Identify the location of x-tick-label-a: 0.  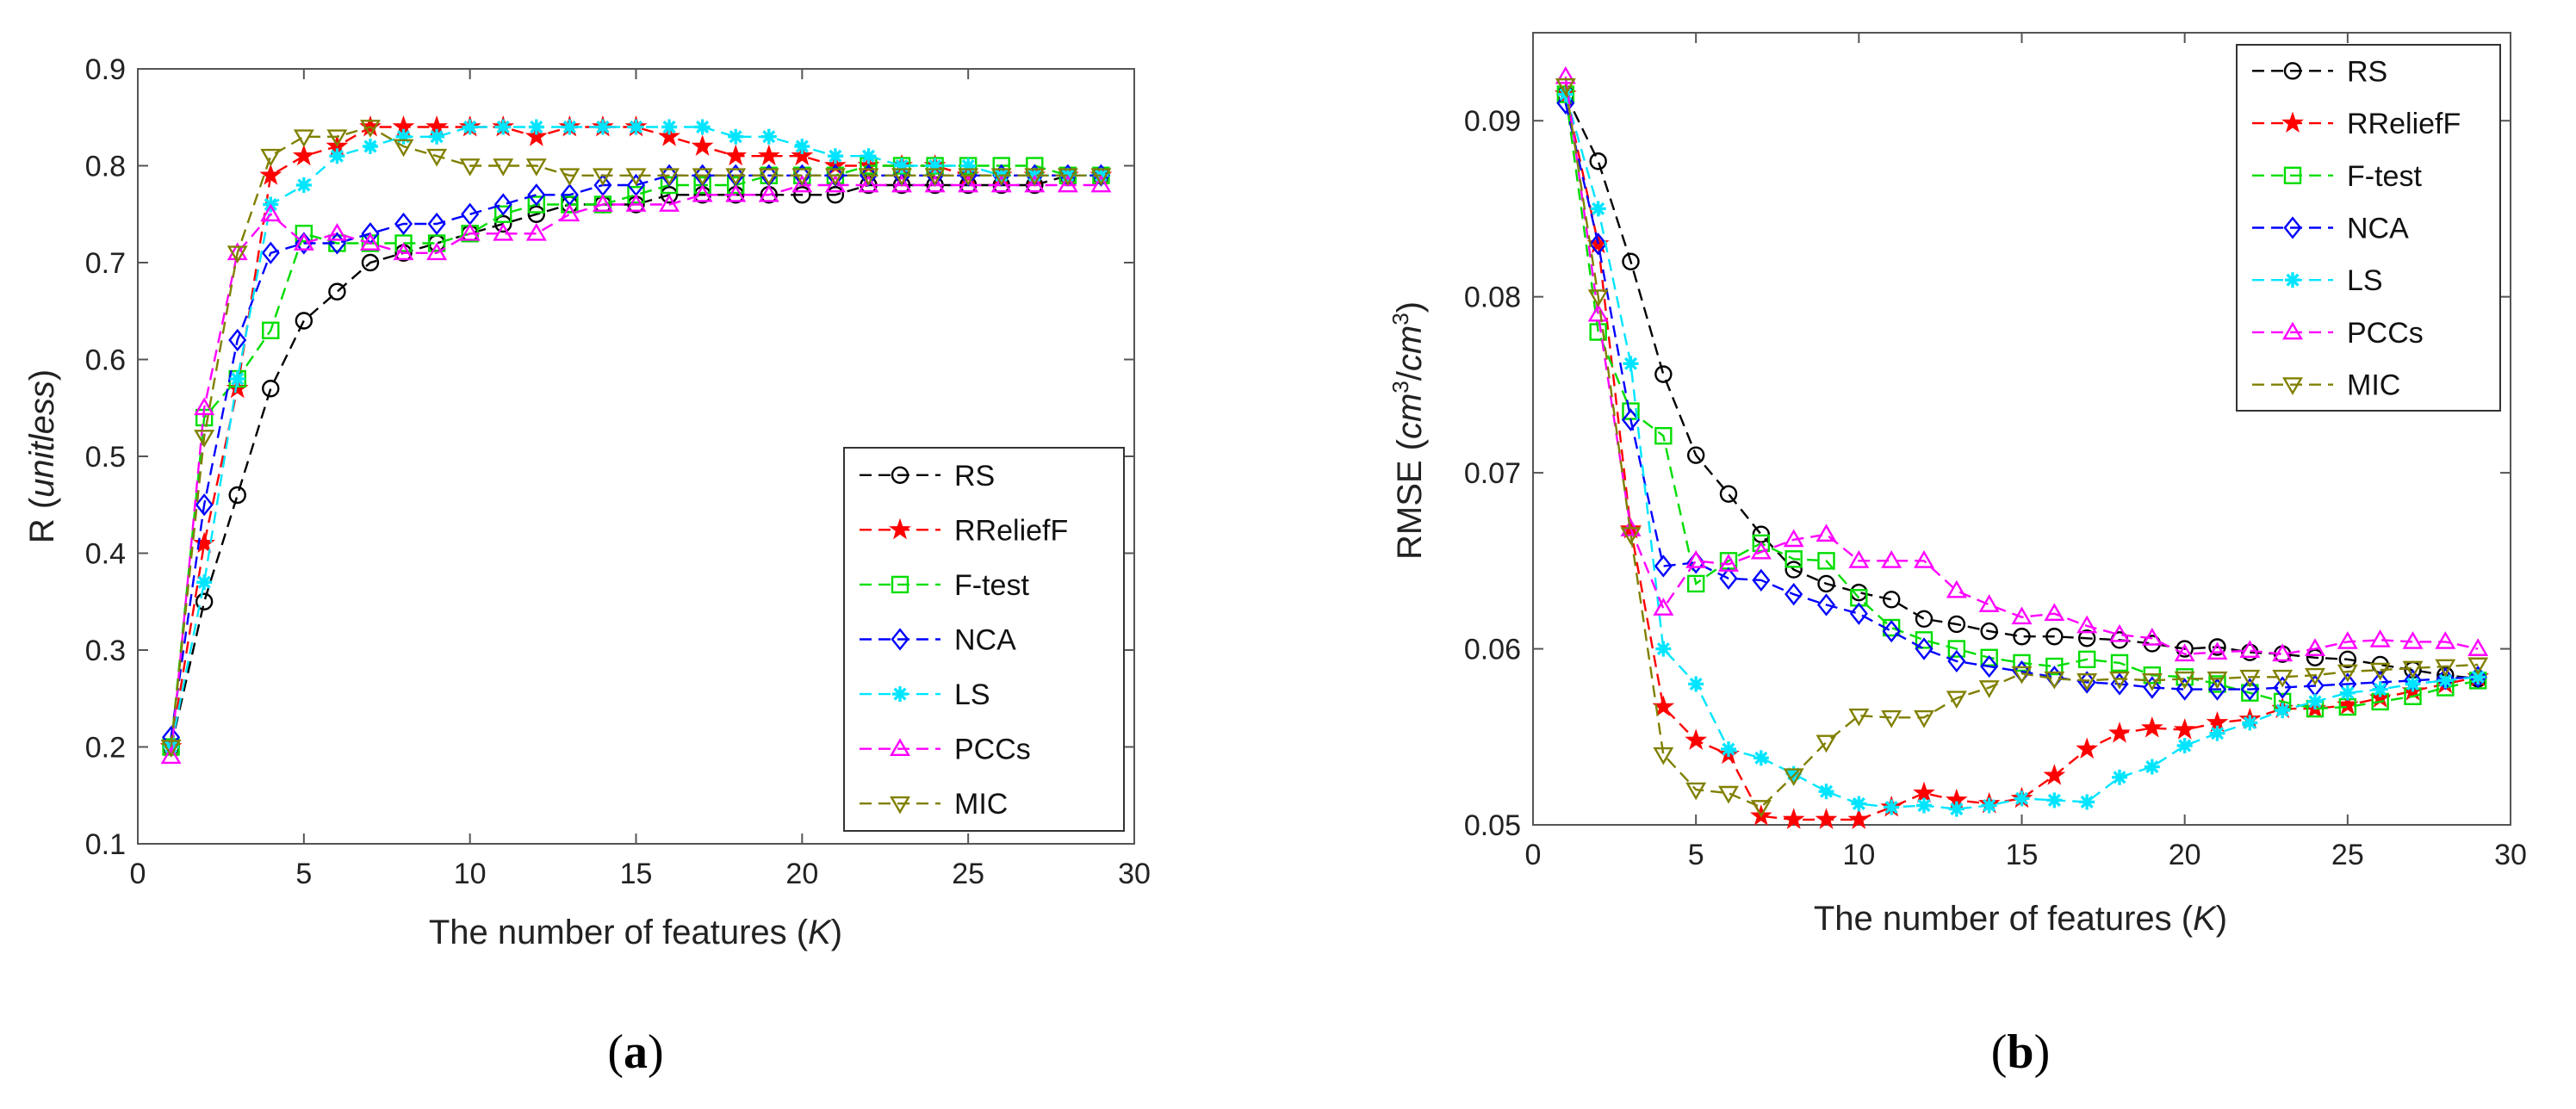
(138, 874).